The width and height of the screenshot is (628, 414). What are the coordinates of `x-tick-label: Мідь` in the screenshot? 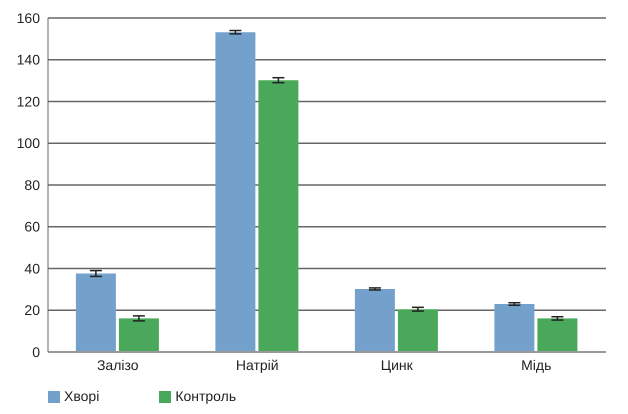 It's located at (536, 364).